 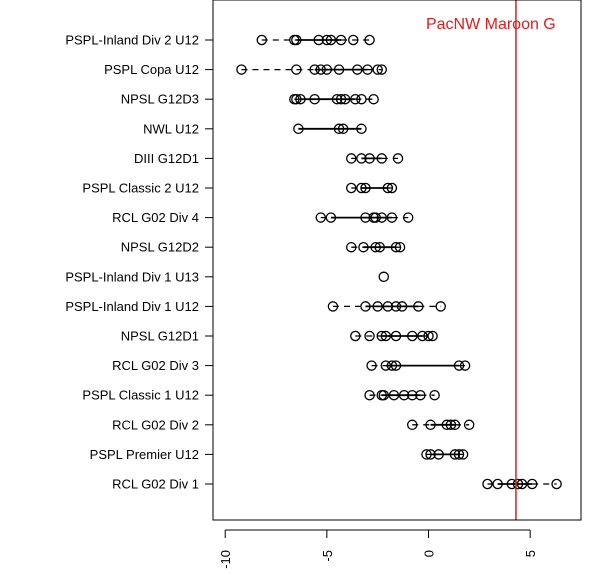 What do you see at coordinates (171, 128) in the screenshot?
I see `y-tick-label: NWL U12` at bounding box center [171, 128].